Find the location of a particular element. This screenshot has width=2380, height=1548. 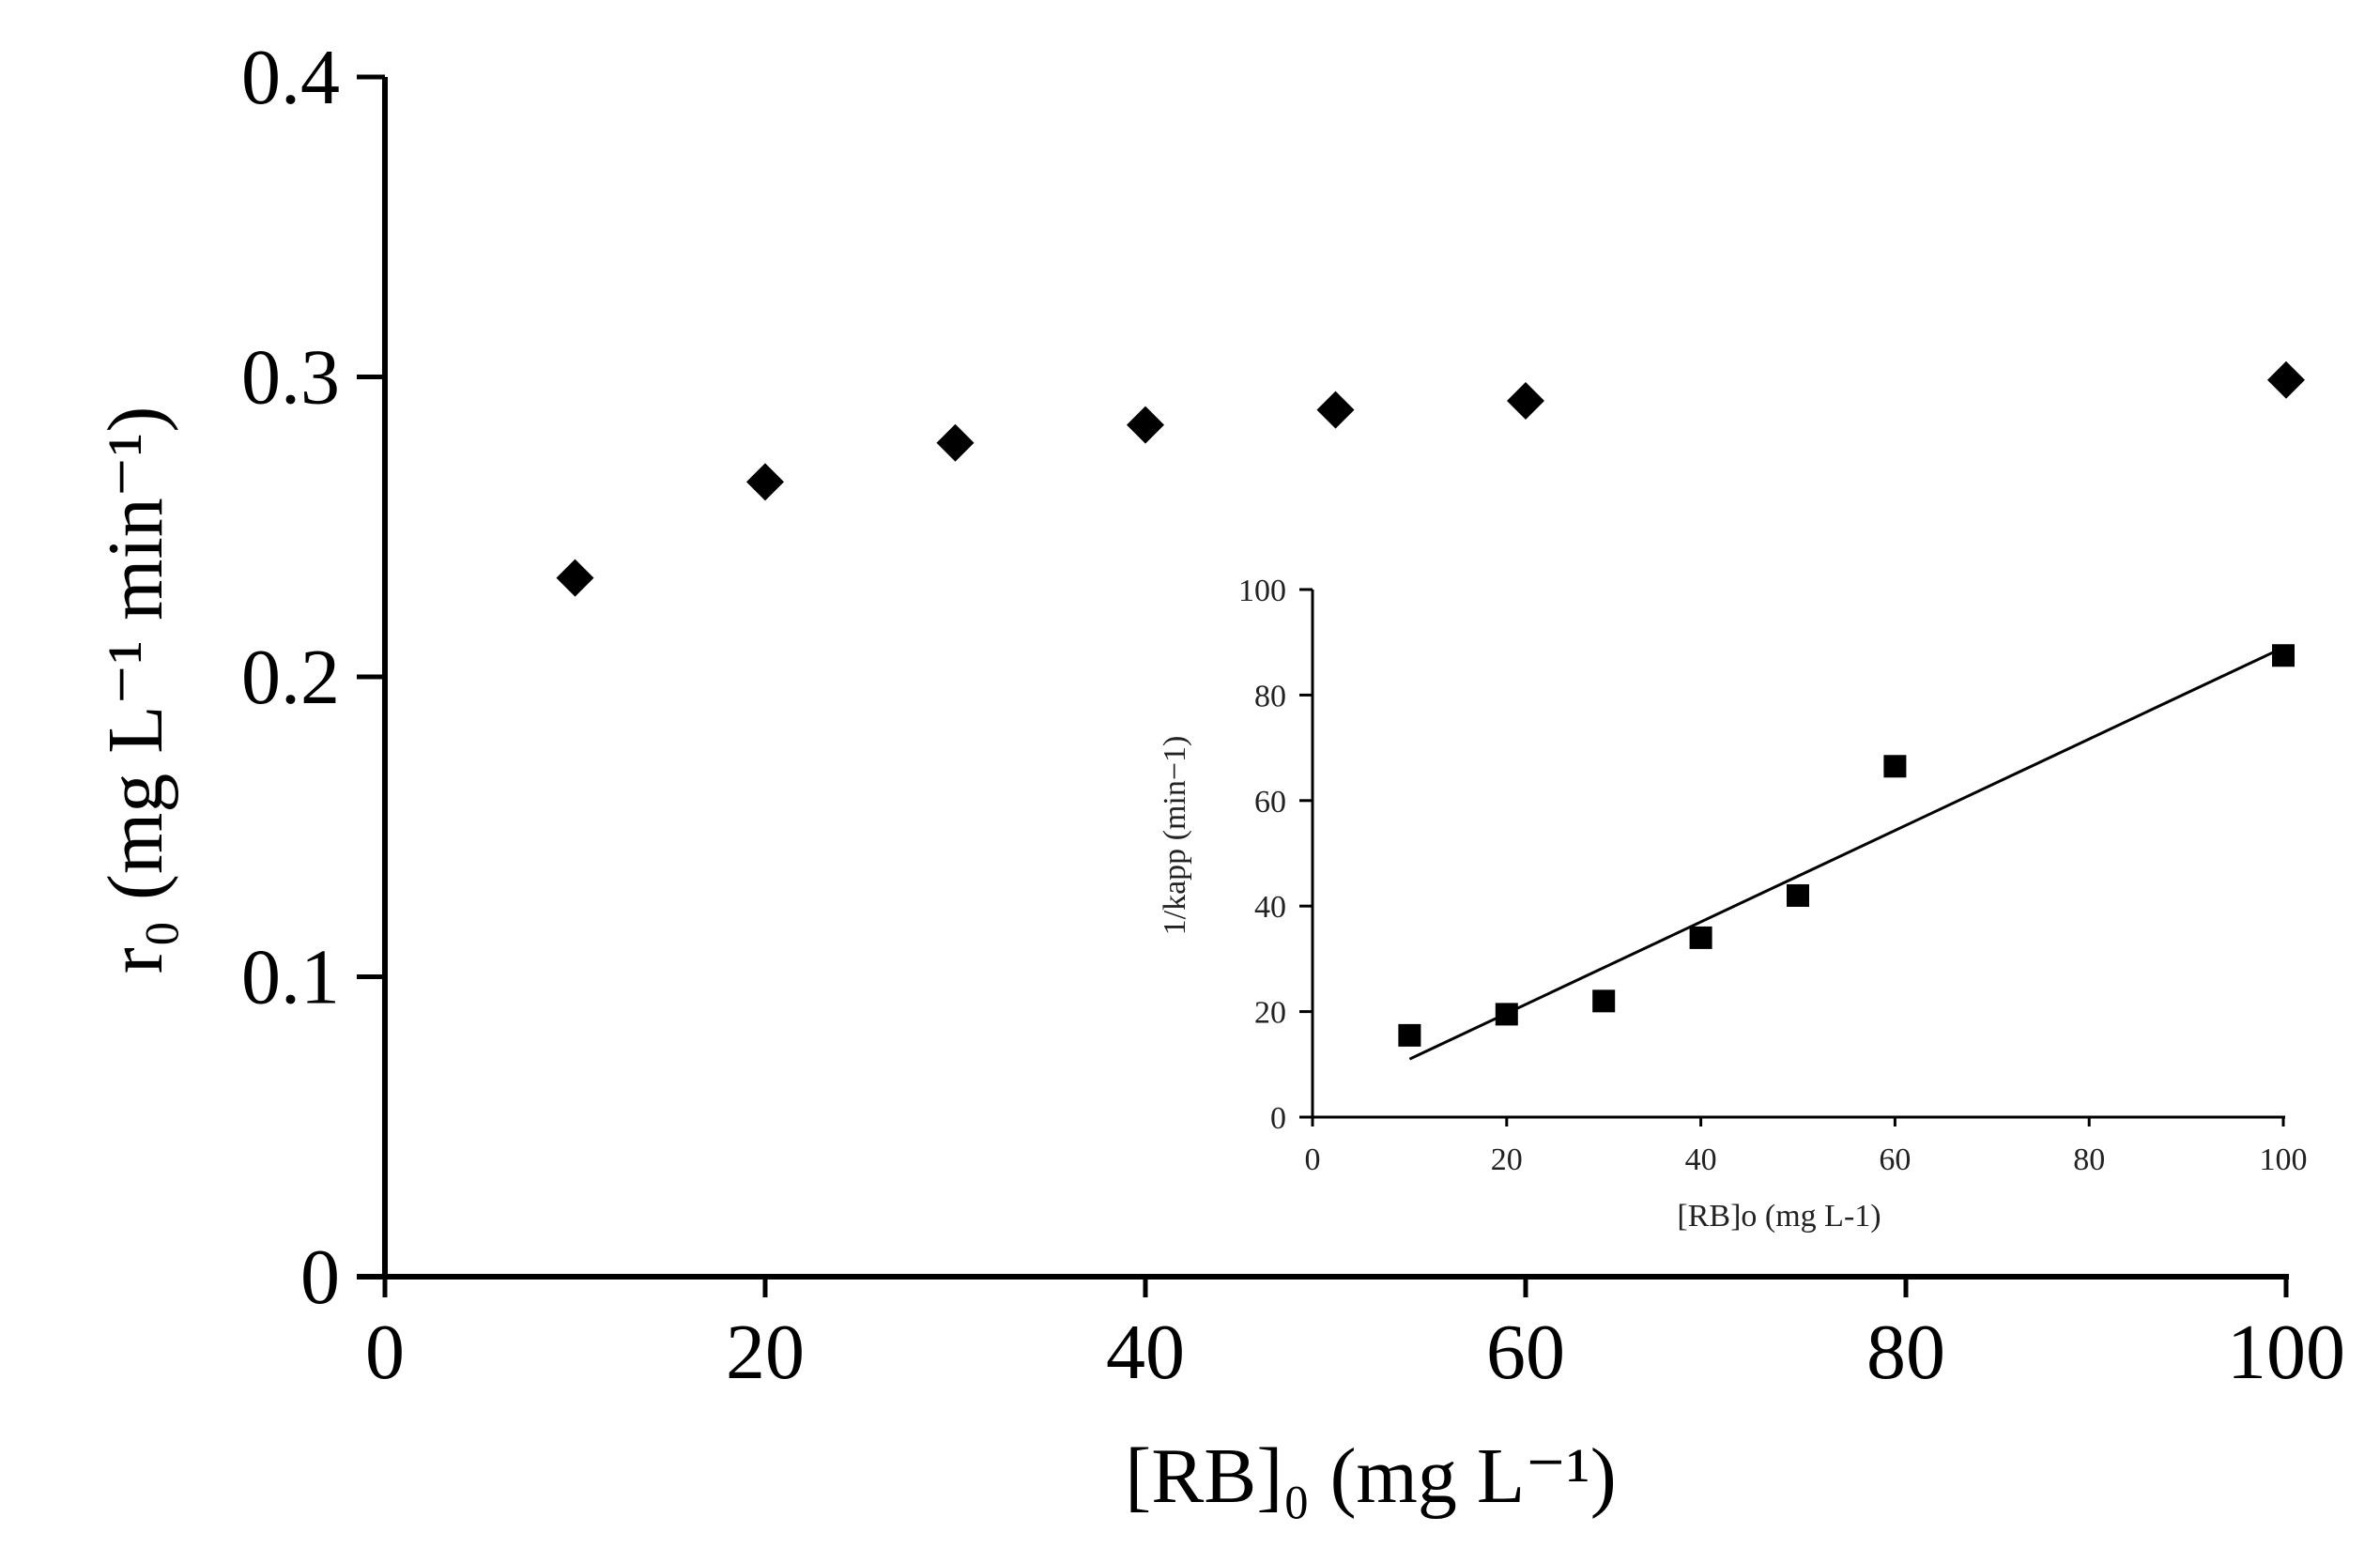

main-y-tick-label: 0.2 is located at coordinates (290, 677).